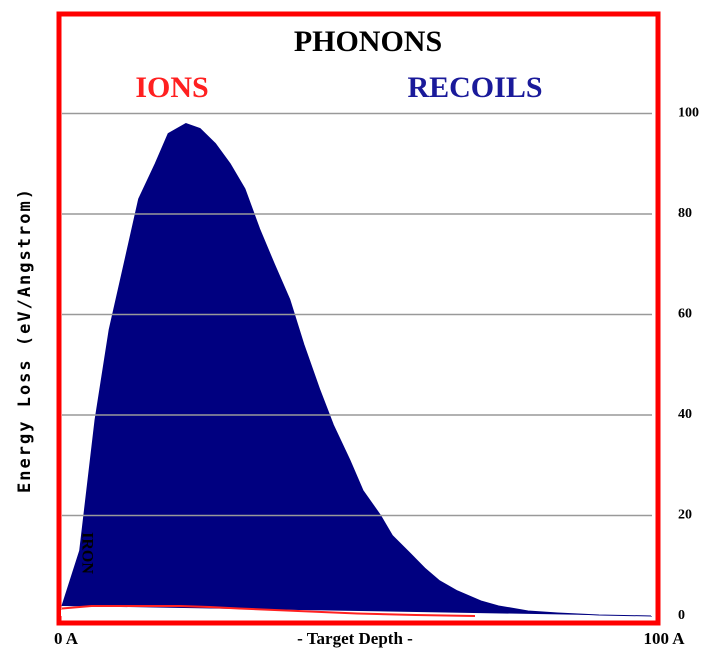 The image size is (709, 656). I want to click on y-tick-label: 80, so click(685, 213).